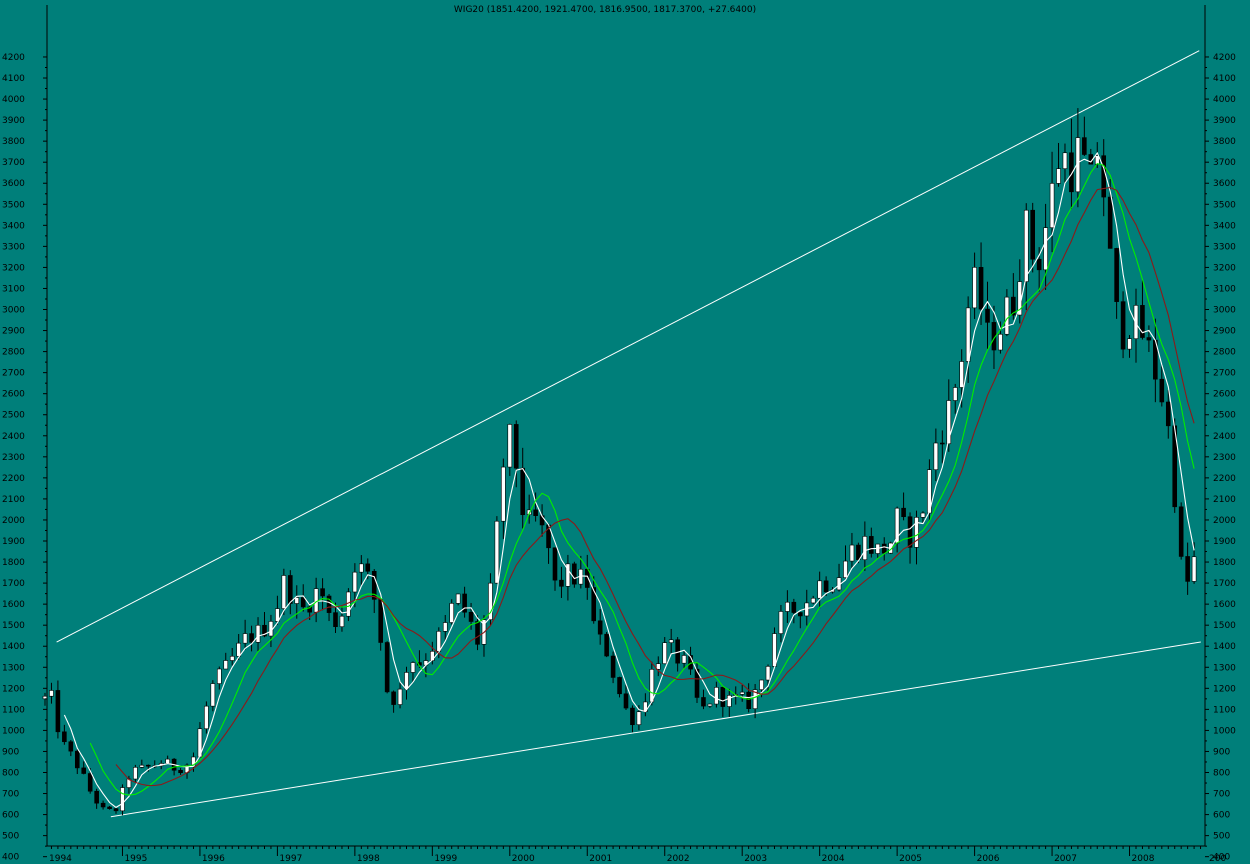  Describe the element at coordinates (13, 500) in the screenshot. I see `y-tick-label-left: 2100` at that location.